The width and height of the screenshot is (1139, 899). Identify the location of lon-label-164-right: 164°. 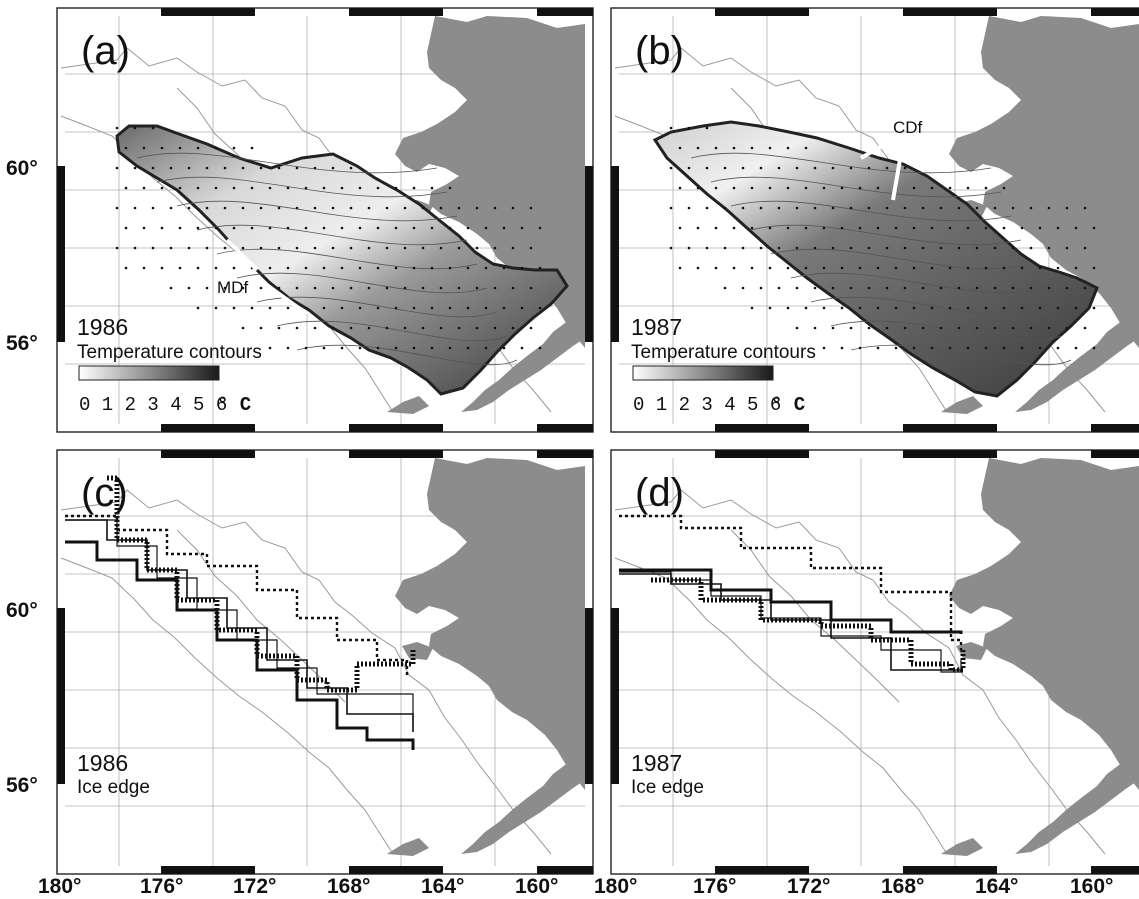
(996, 886).